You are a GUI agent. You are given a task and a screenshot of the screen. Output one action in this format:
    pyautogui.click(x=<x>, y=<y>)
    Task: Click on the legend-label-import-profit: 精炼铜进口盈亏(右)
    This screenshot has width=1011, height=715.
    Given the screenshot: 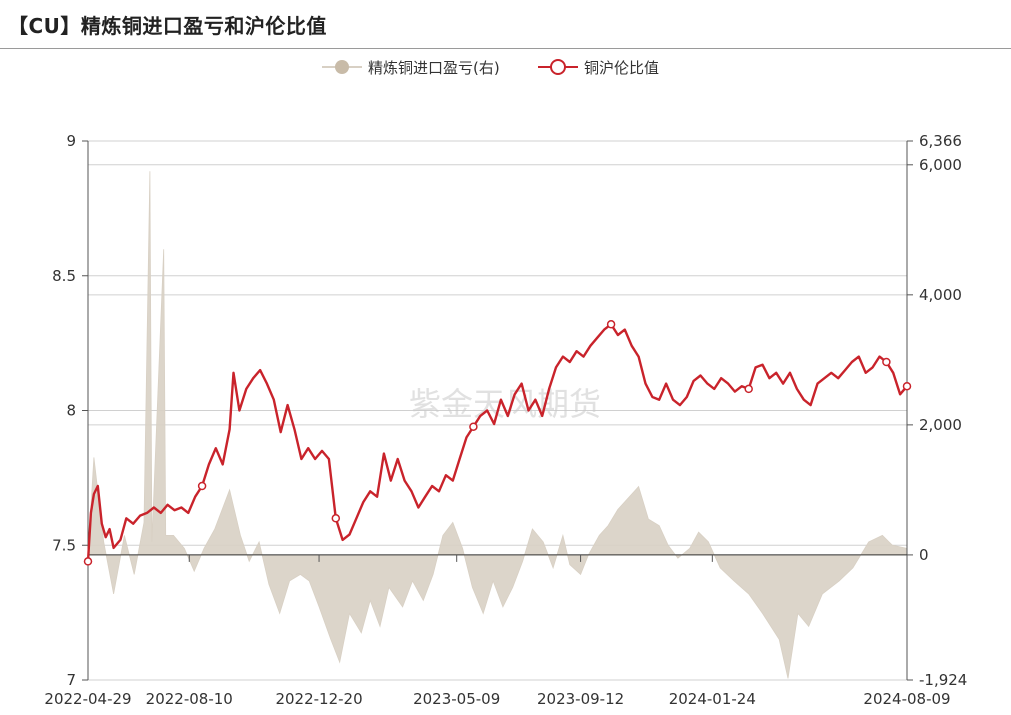 What is the action you would take?
    pyautogui.click(x=434, y=67)
    